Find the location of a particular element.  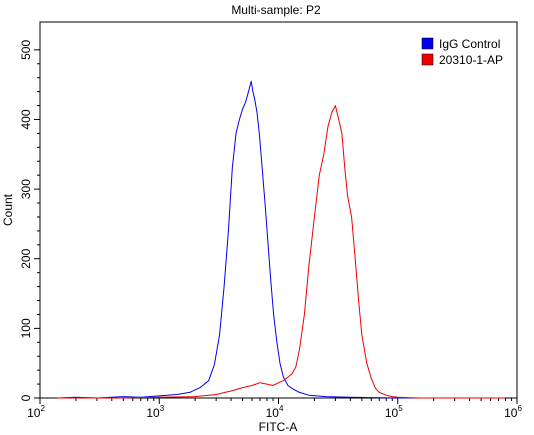

legend-swatch-igg-control is located at coordinates (427, 43).